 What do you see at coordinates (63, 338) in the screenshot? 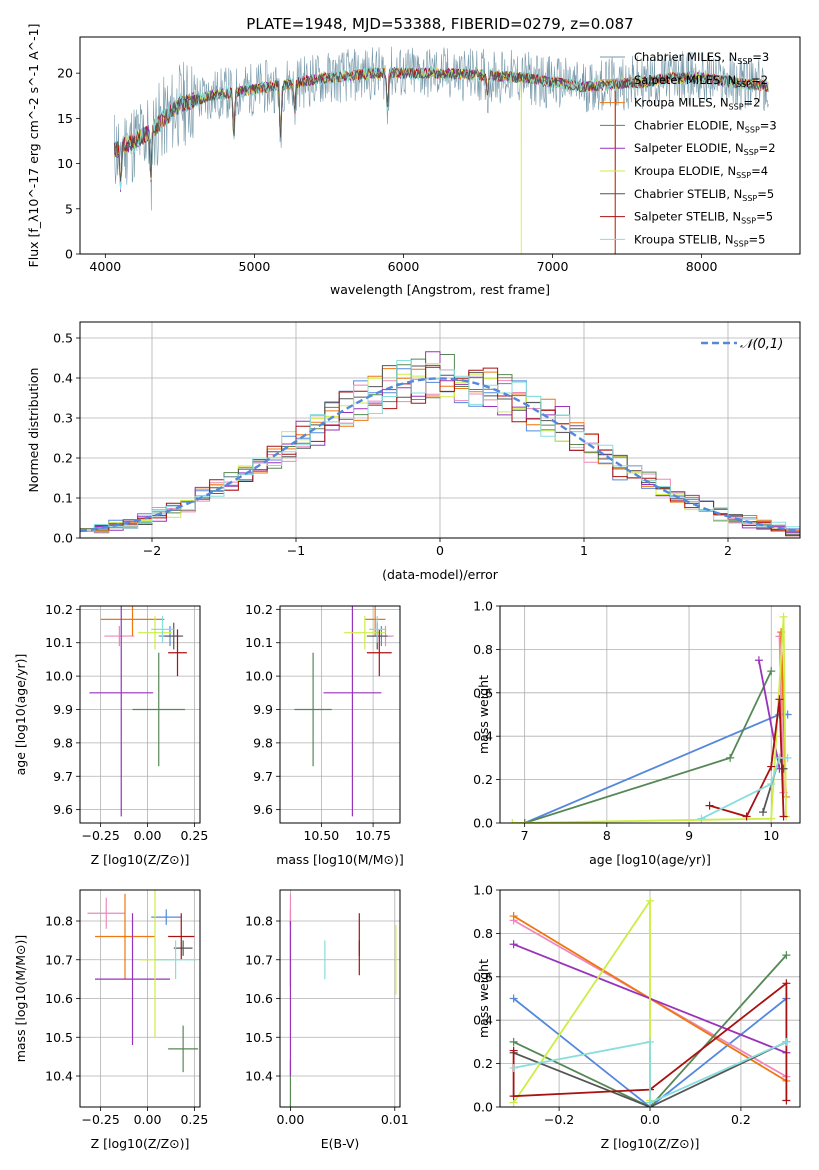
I see `y-tick-label: 0.5` at bounding box center [63, 338].